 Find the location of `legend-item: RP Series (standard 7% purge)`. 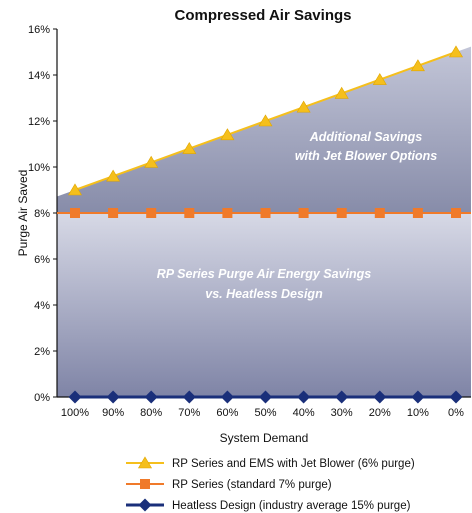

legend-item: RP Series (standard 7% purge) is located at coordinates (229, 485).